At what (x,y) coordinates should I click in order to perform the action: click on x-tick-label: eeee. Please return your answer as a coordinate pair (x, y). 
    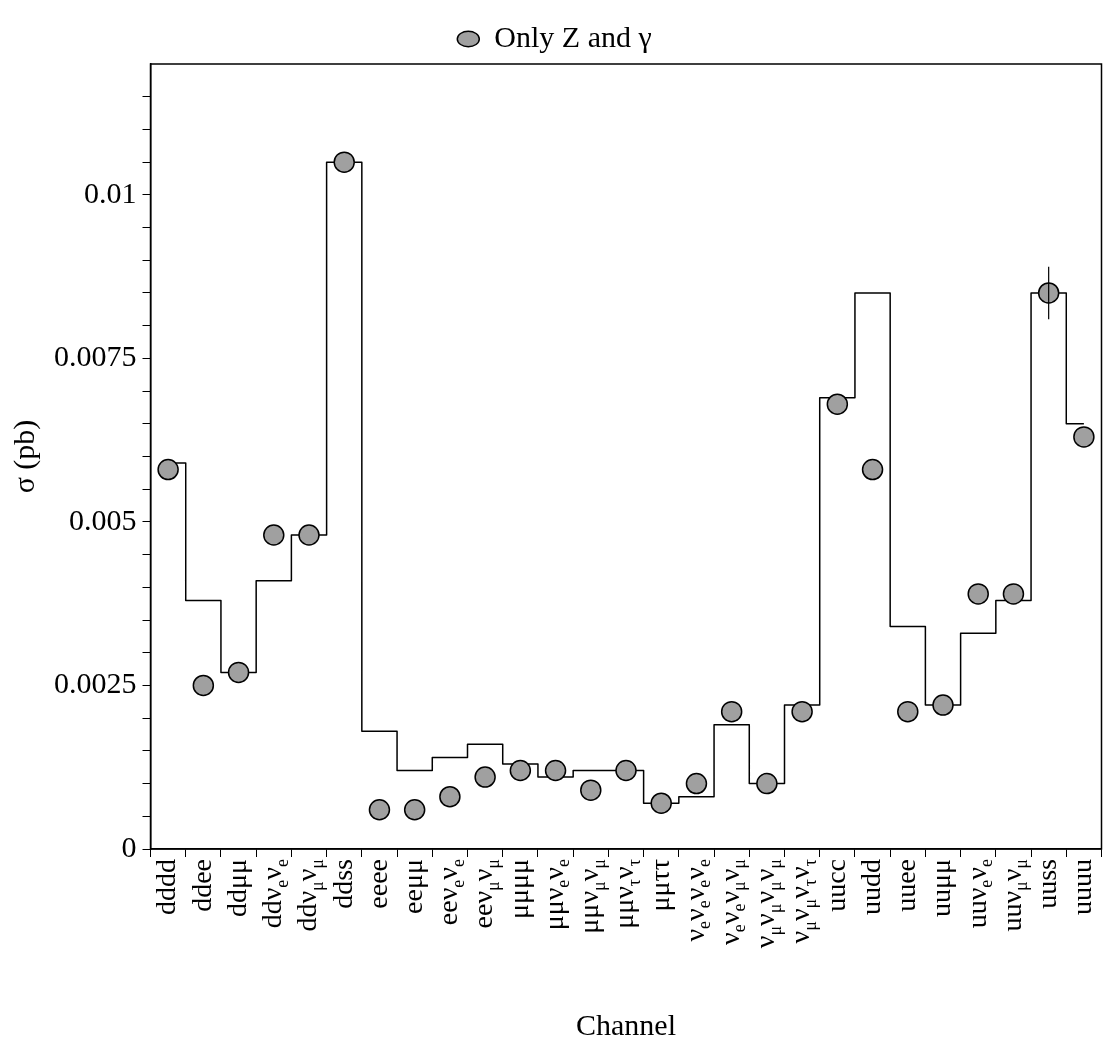
    Looking at the image, I should click on (377, 883).